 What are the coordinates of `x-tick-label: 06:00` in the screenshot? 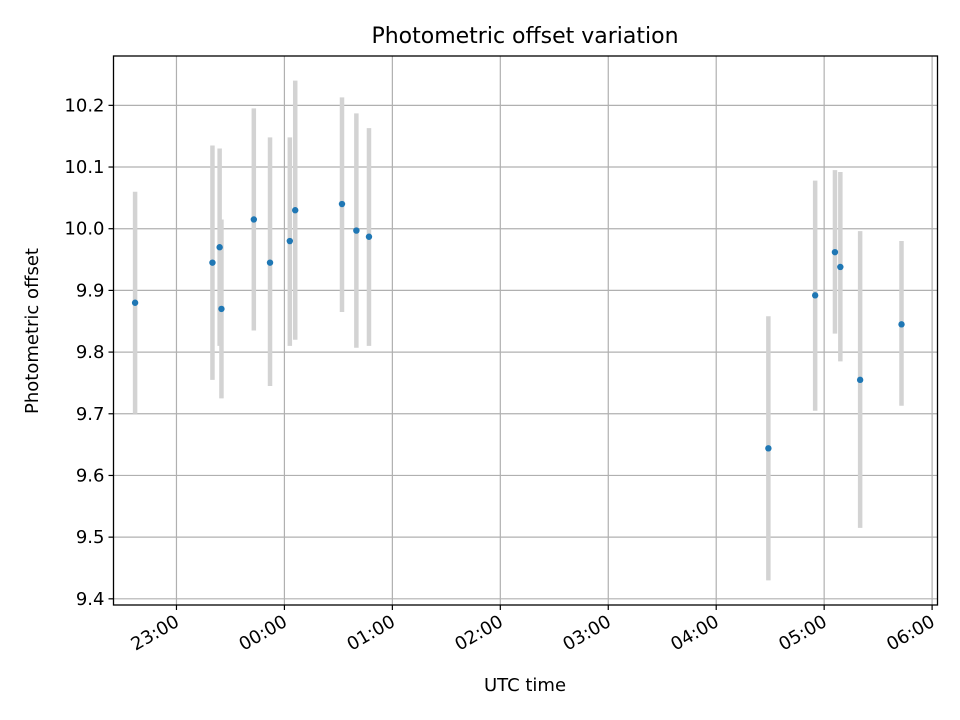 It's located at (910, 633).